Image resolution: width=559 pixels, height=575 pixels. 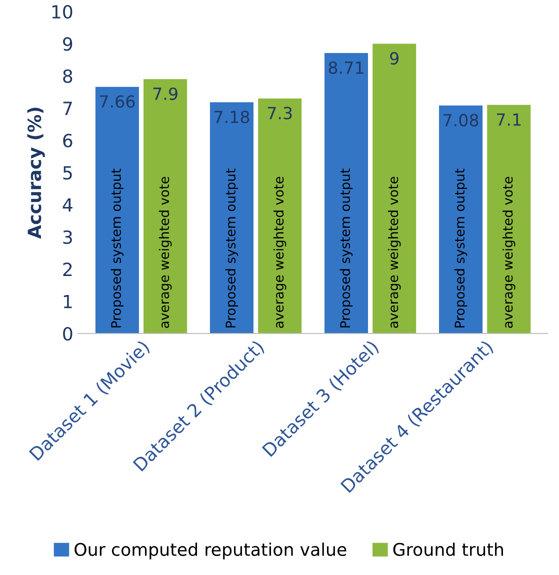 I want to click on data-label: 7.3, so click(x=280, y=113).